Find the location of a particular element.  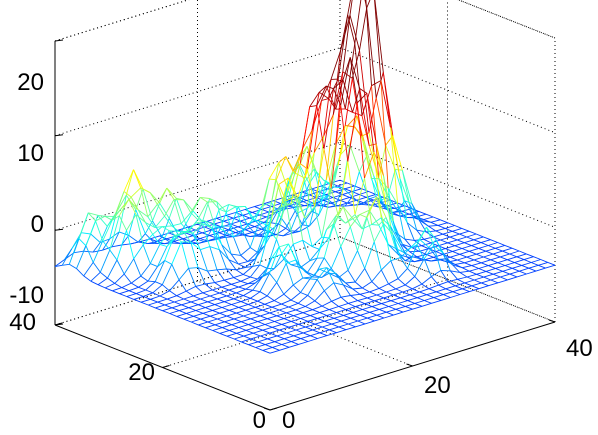

x-tick-40: 40 is located at coordinates (579, 348).